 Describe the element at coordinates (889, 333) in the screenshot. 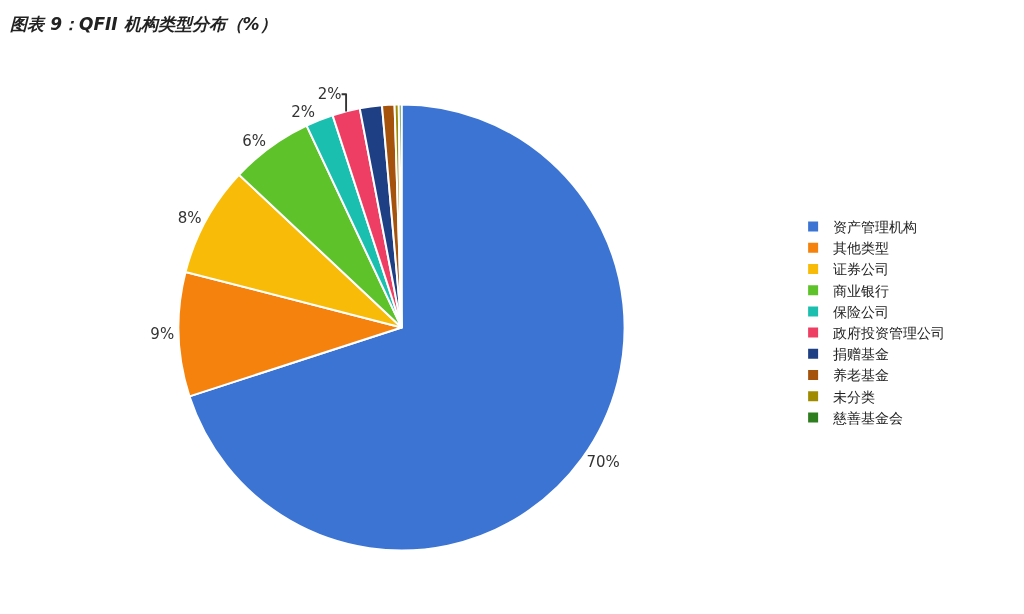

I see `legend-label: 政府投资管理公司` at that location.